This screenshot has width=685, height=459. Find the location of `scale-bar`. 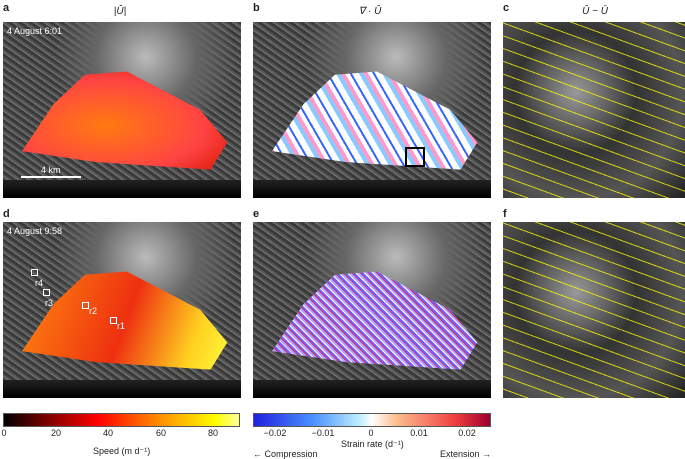

scale-bar is located at coordinates (51, 177).